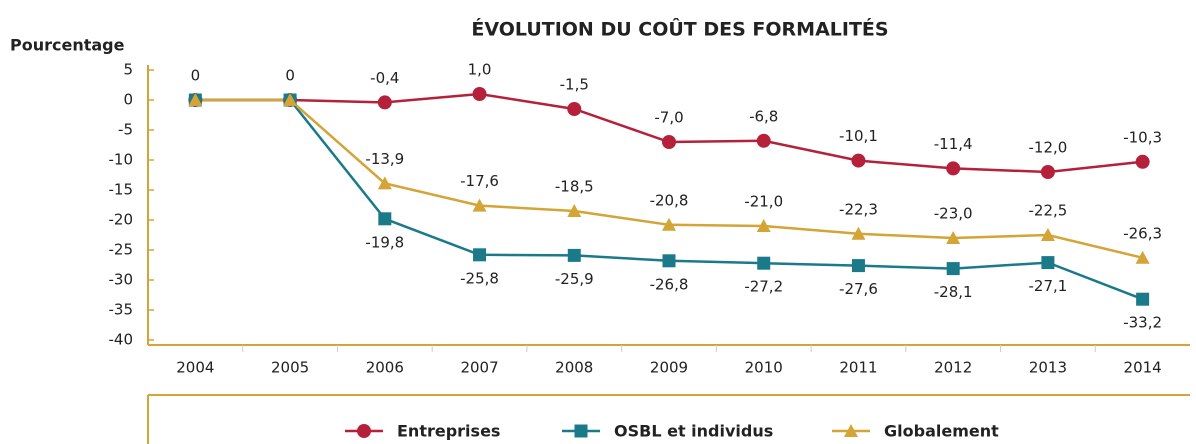 The image size is (1196, 444). Describe the element at coordinates (574, 85) in the screenshot. I see `data-label: -1,5` at that location.